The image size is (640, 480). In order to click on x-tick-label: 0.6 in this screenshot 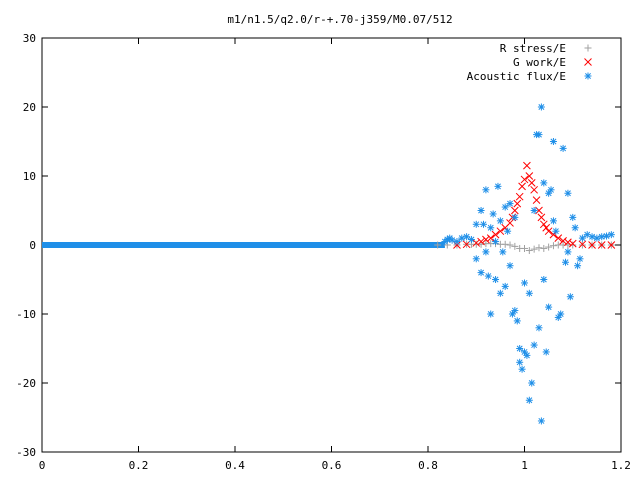, I will do `click(332, 465)`.